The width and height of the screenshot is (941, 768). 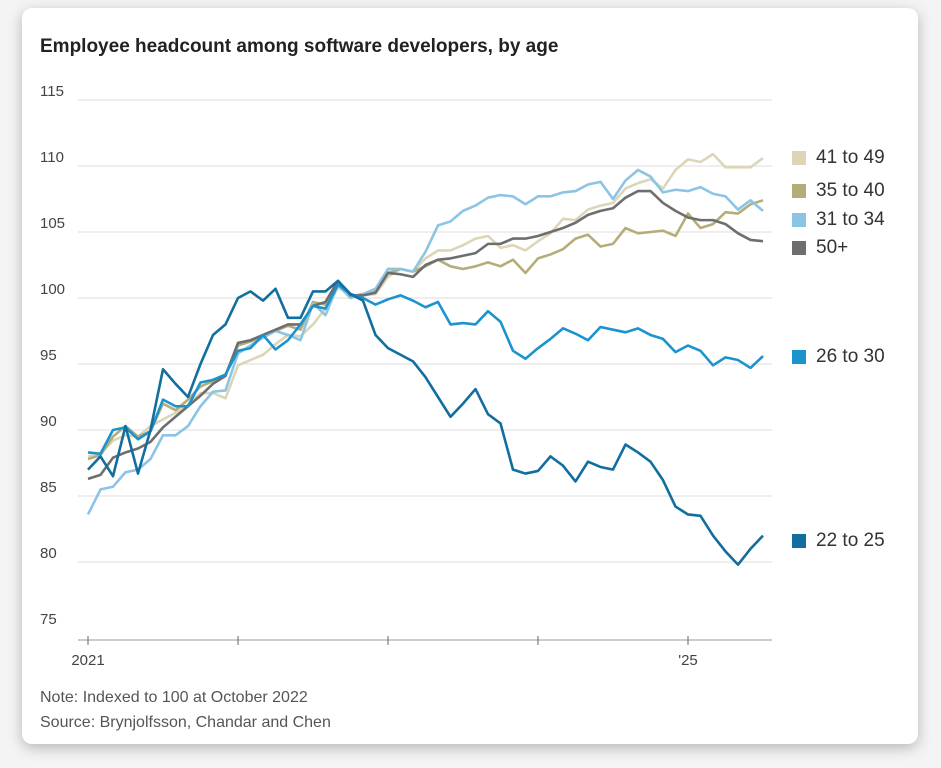 I want to click on y-tick-label: 85, so click(x=48, y=487).